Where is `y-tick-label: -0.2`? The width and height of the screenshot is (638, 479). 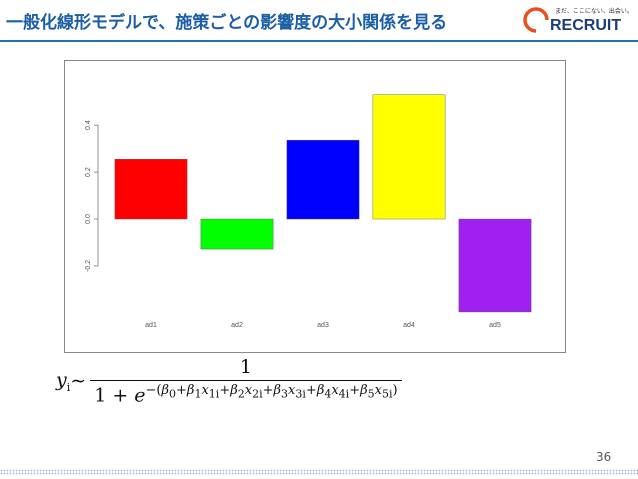
y-tick-label: -0.2 is located at coordinates (88, 266).